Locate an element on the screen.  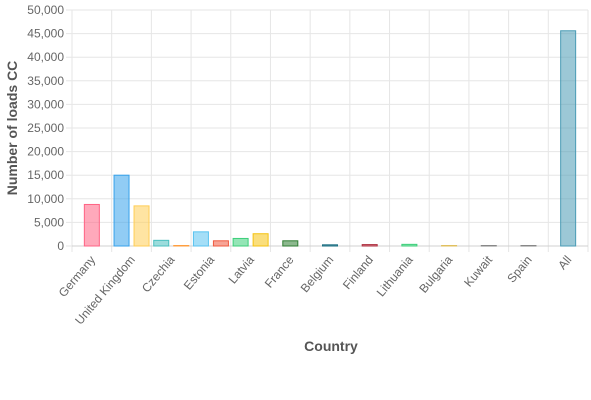
bar-finland is located at coordinates (369, 245).